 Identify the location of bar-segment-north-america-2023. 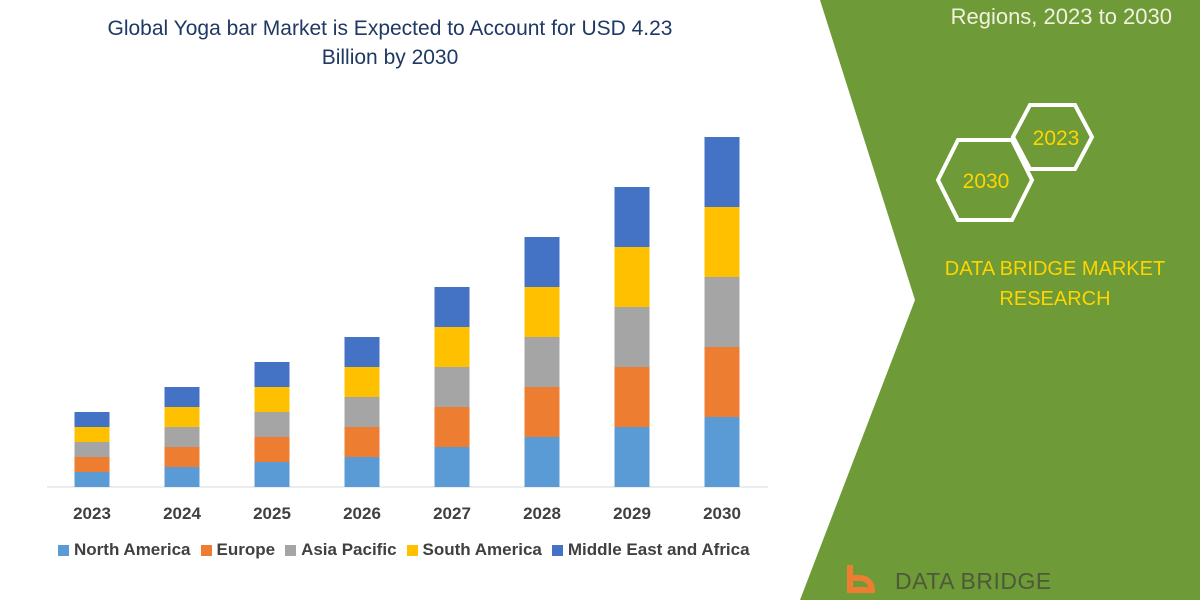
(92, 479).